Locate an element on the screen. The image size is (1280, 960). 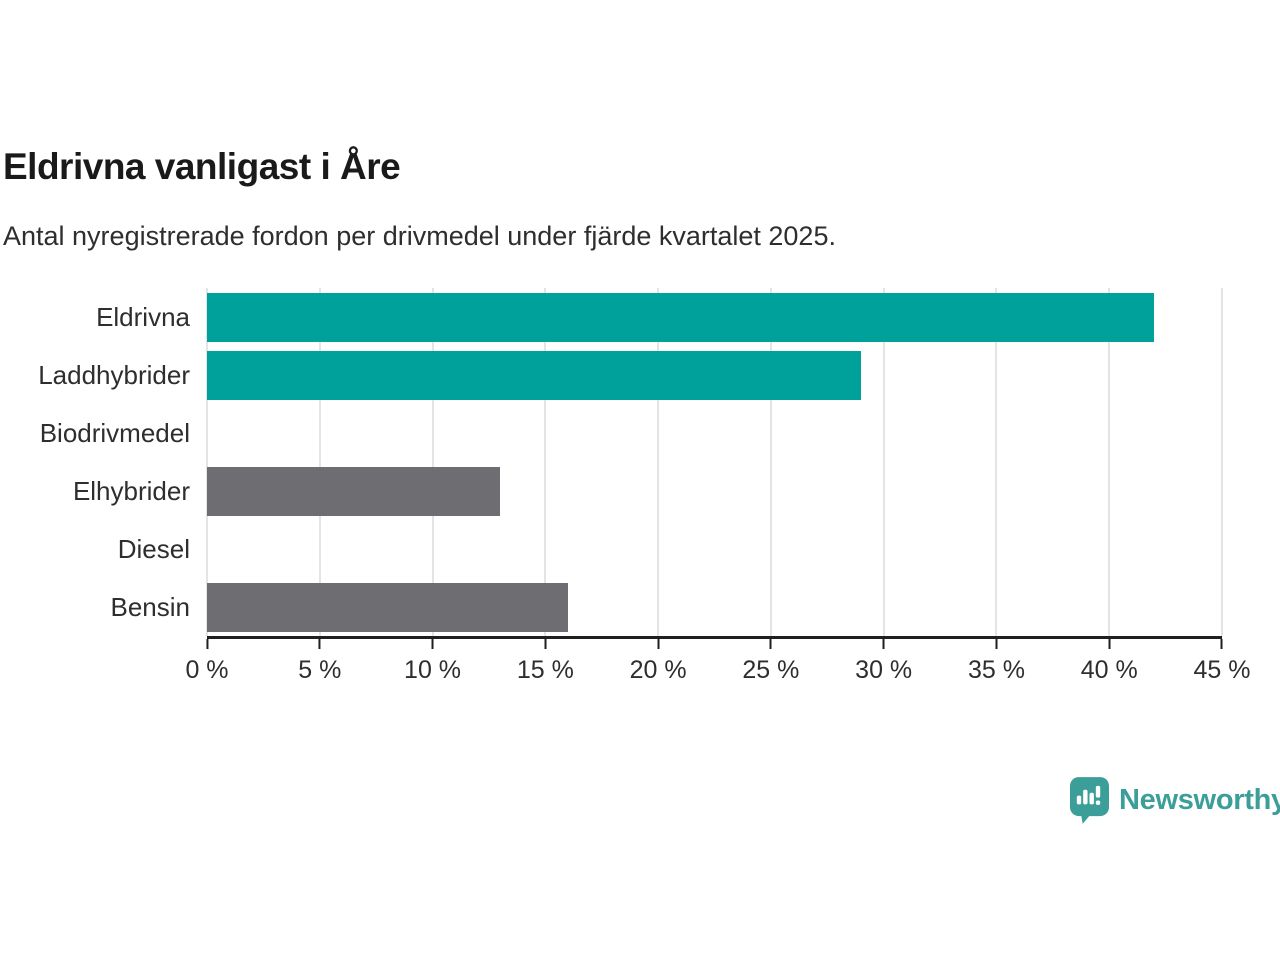
axis-tick: 30 % is located at coordinates (883, 662).